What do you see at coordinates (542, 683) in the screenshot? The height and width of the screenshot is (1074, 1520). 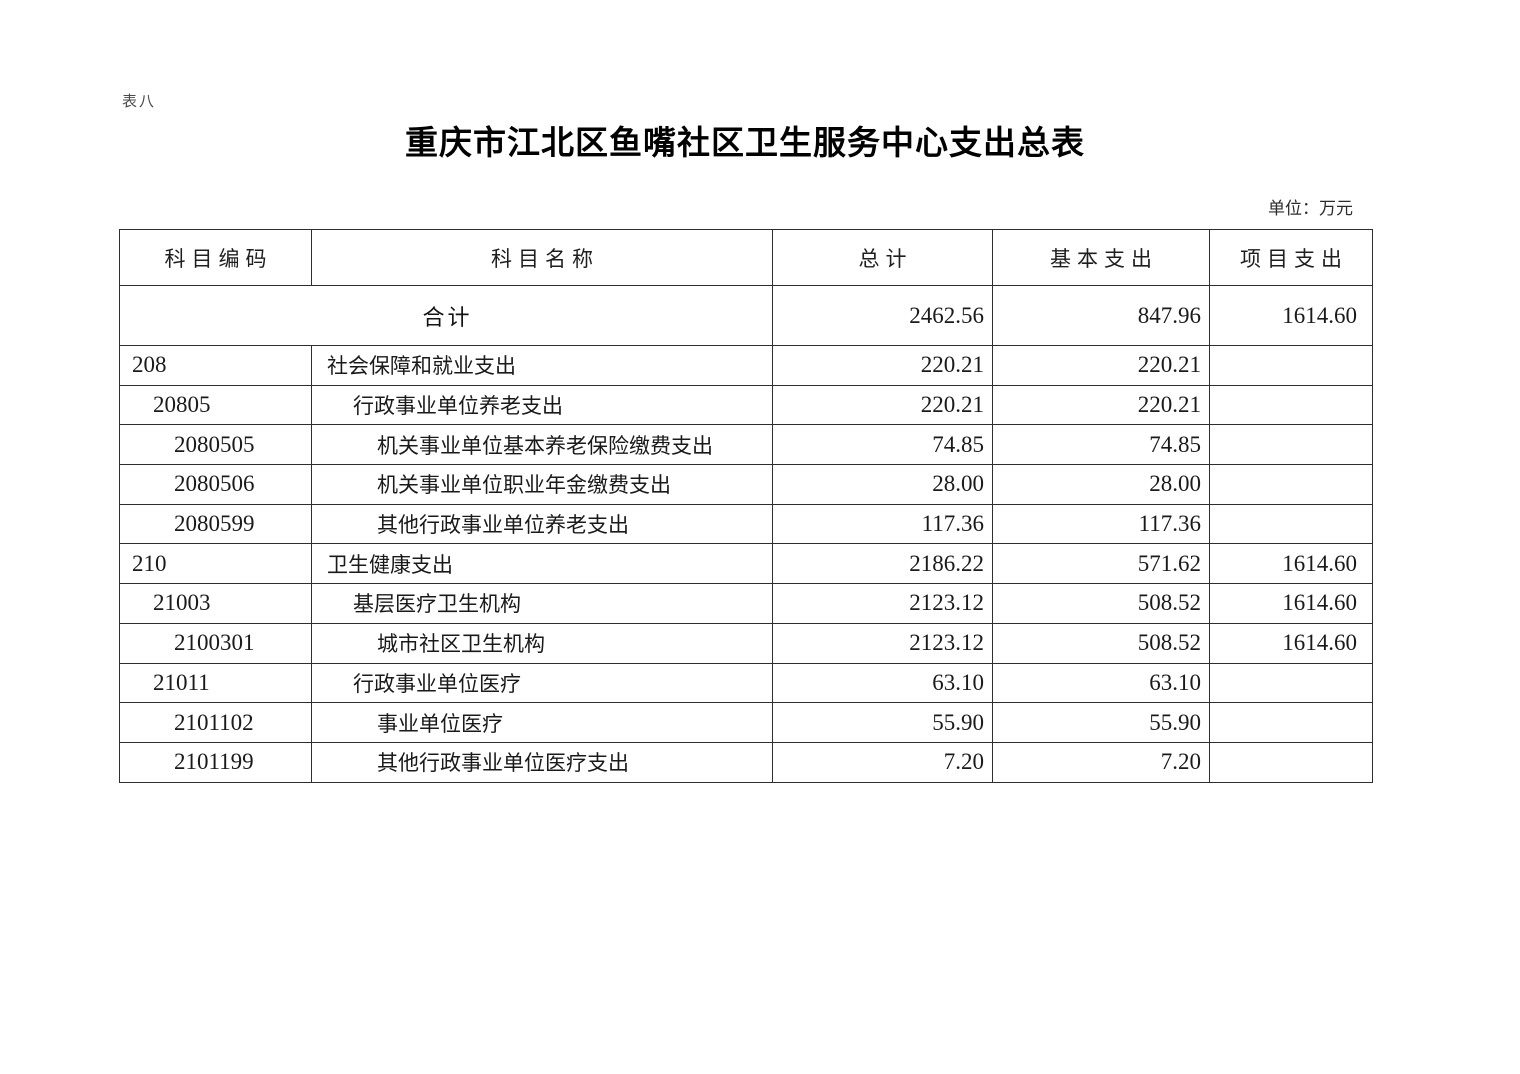 I see `subject-name-cell: 行政事业单位医疗` at bounding box center [542, 683].